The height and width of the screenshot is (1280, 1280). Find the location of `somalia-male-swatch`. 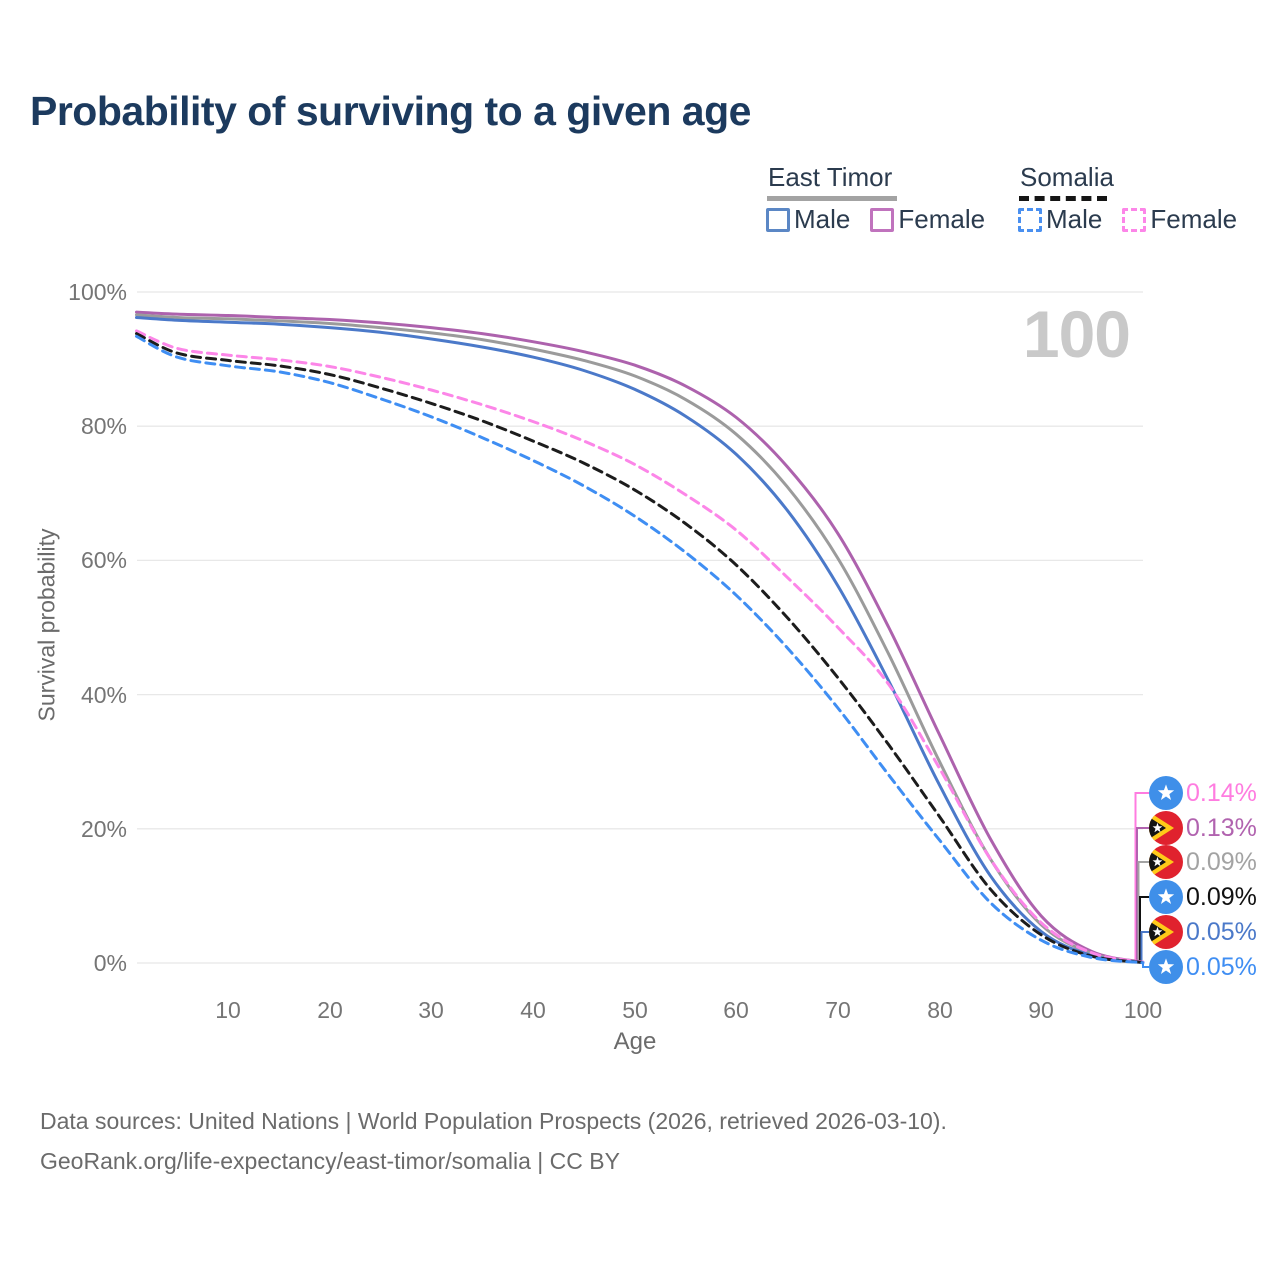

somalia-male-swatch is located at coordinates (1030, 219).